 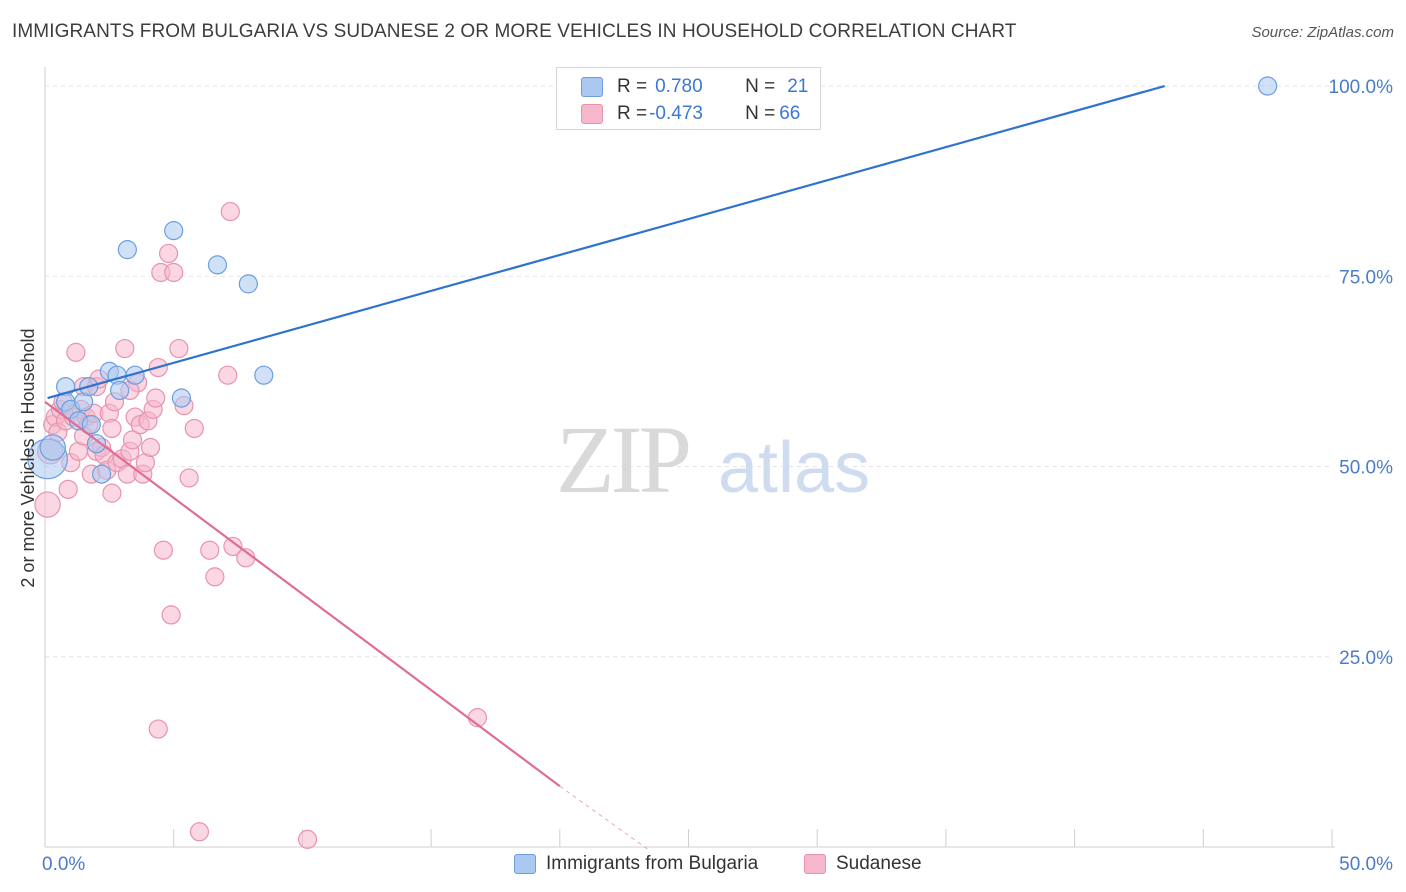 I want to click on watermark-zip: ZIP, so click(x=622, y=459).